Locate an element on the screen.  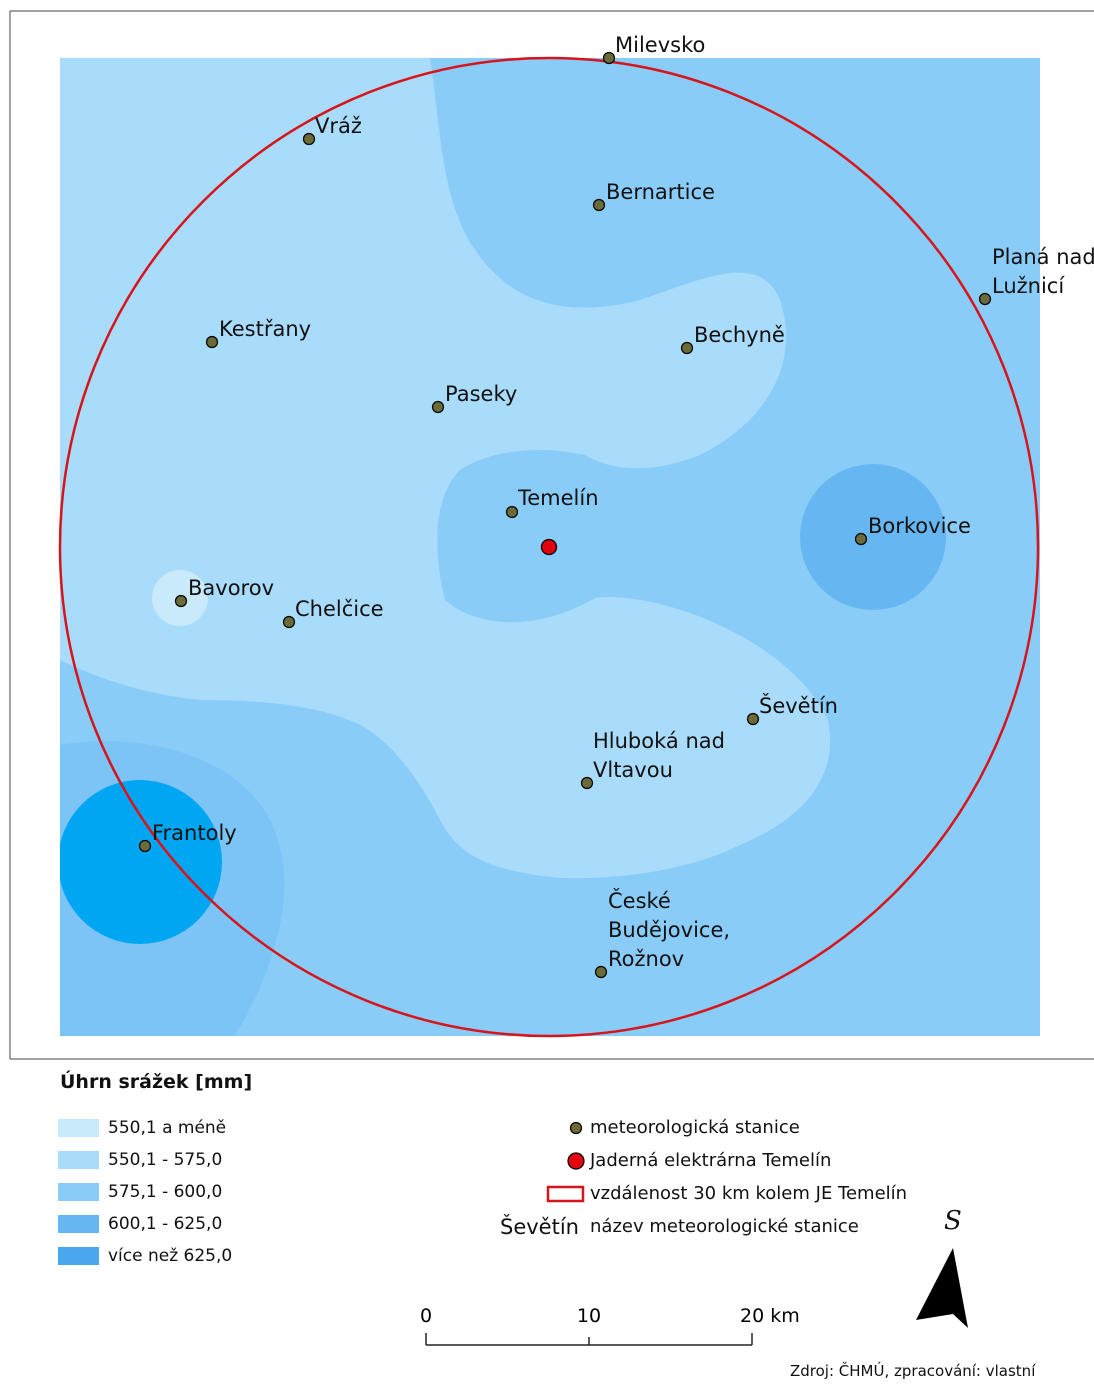
legend-name-row: Ševětín název meteorologické stanice is located at coordinates (703, 1226).